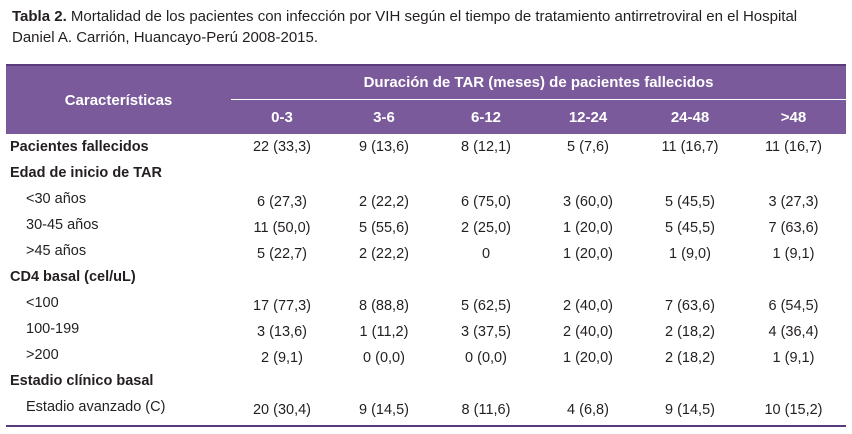 This screenshot has height=434, width=852. Describe the element at coordinates (56, 251) in the screenshot. I see `row-label: >45 años` at that location.